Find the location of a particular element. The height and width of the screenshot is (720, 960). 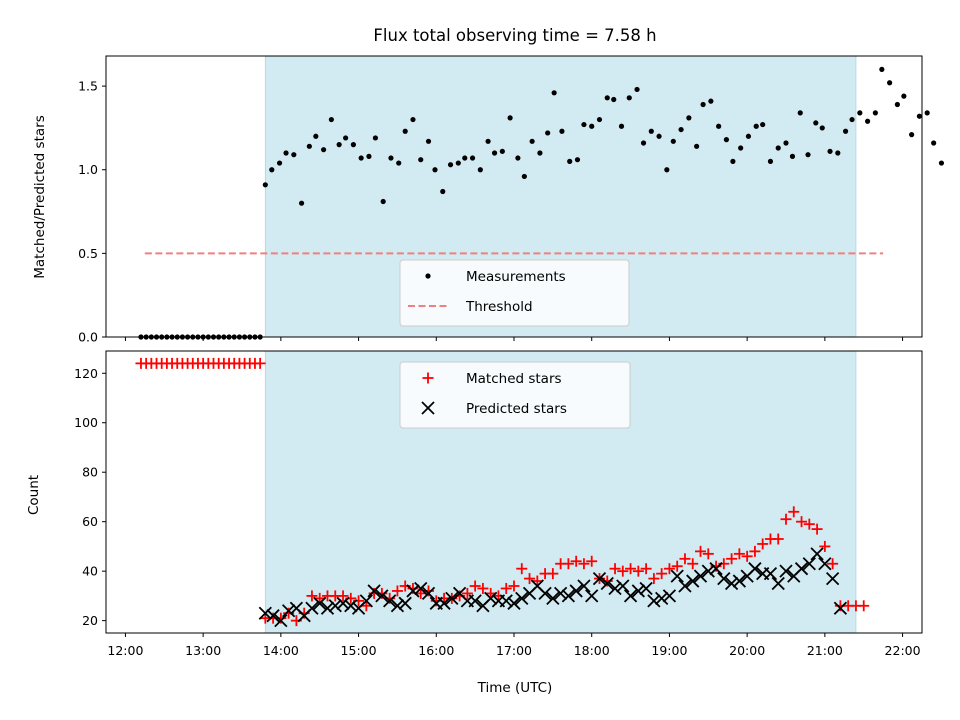

legend-measurement-marker is located at coordinates (428, 276).